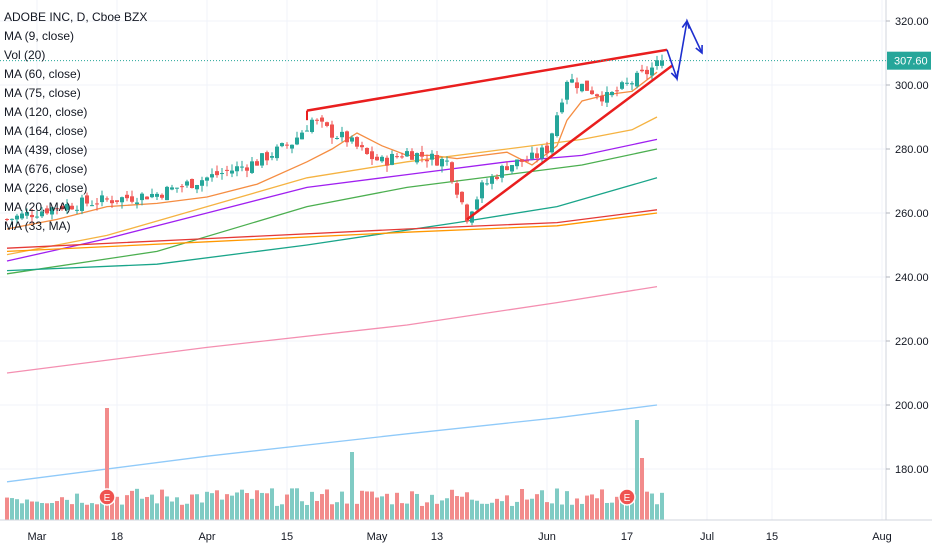 The image size is (932, 550). Describe the element at coordinates (332, 232) in the screenshot. I see `ma-line` at that location.